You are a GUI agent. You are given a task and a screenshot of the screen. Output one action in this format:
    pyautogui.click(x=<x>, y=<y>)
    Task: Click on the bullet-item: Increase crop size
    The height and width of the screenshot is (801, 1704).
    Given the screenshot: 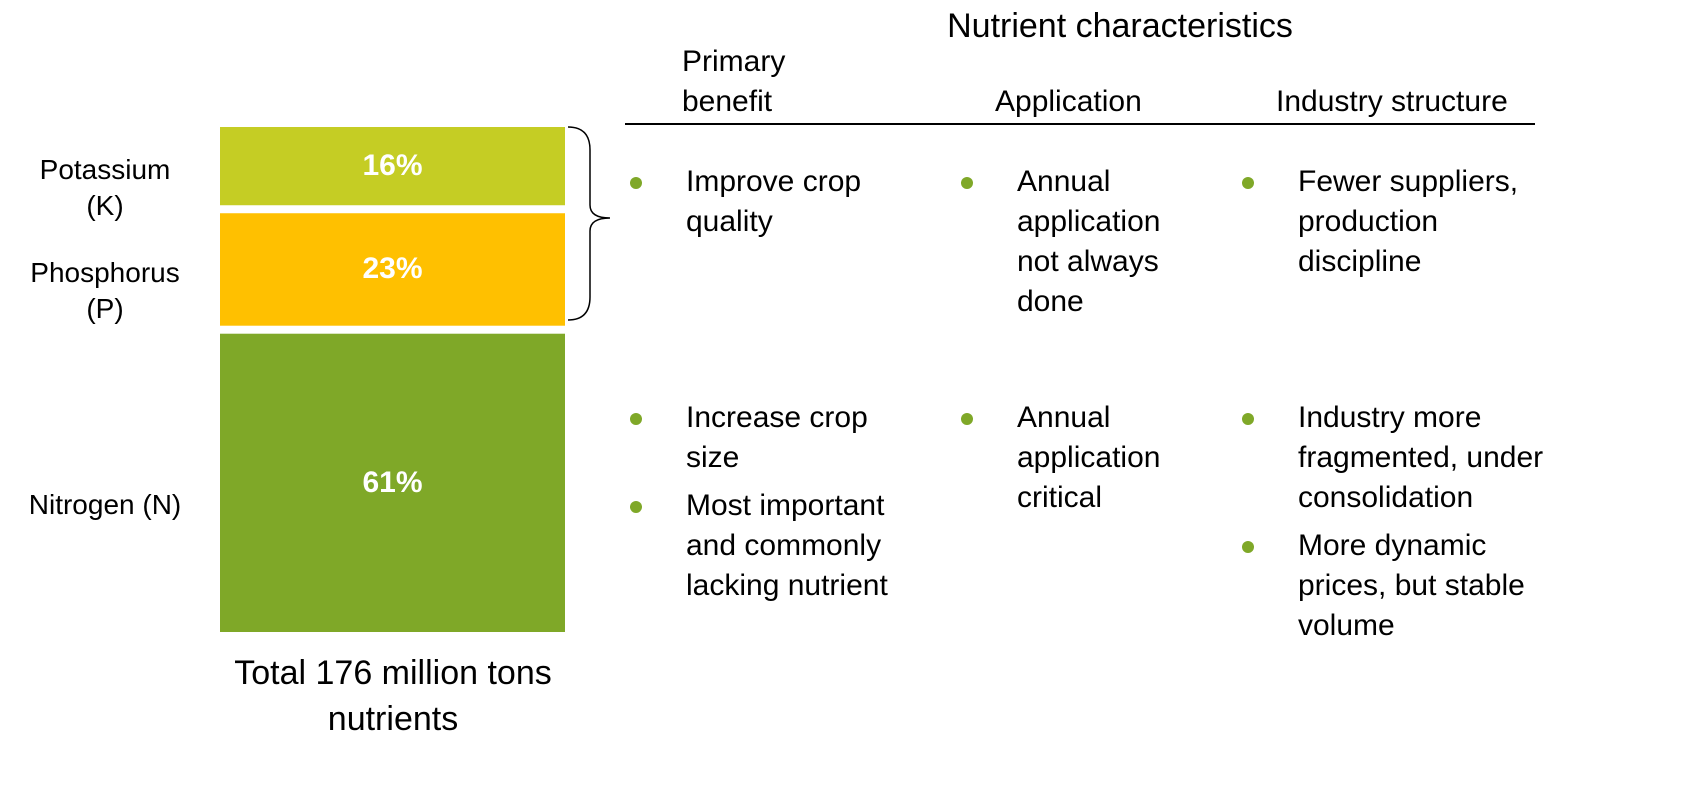 What is the action you would take?
    pyautogui.click(x=778, y=438)
    